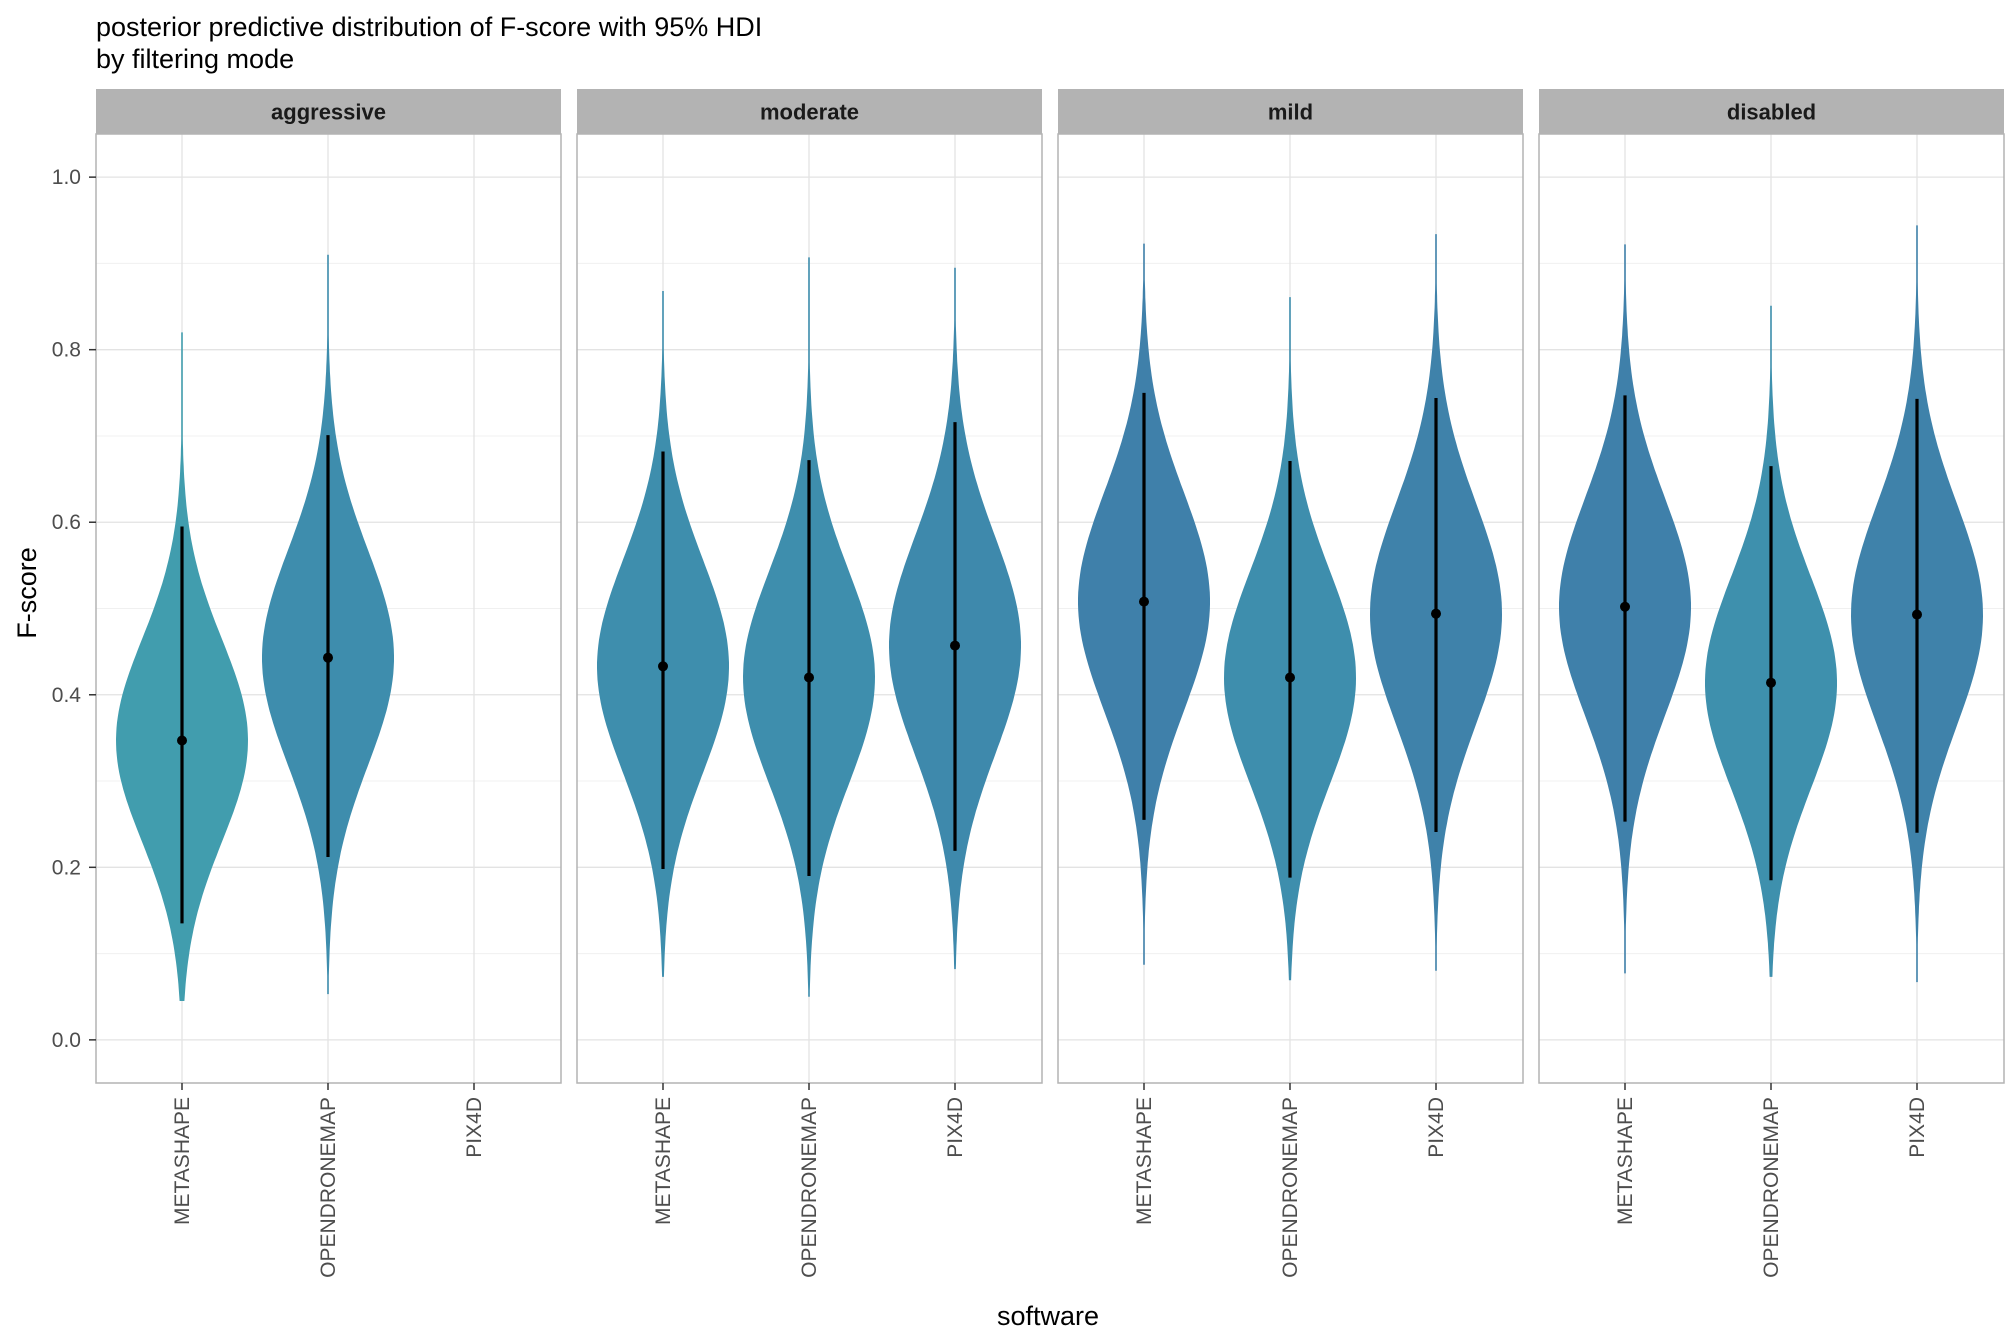 Image resolution: width=2016 pixels, height=1344 pixels. I want to click on y-tick-label: 1.0, so click(66, 177).